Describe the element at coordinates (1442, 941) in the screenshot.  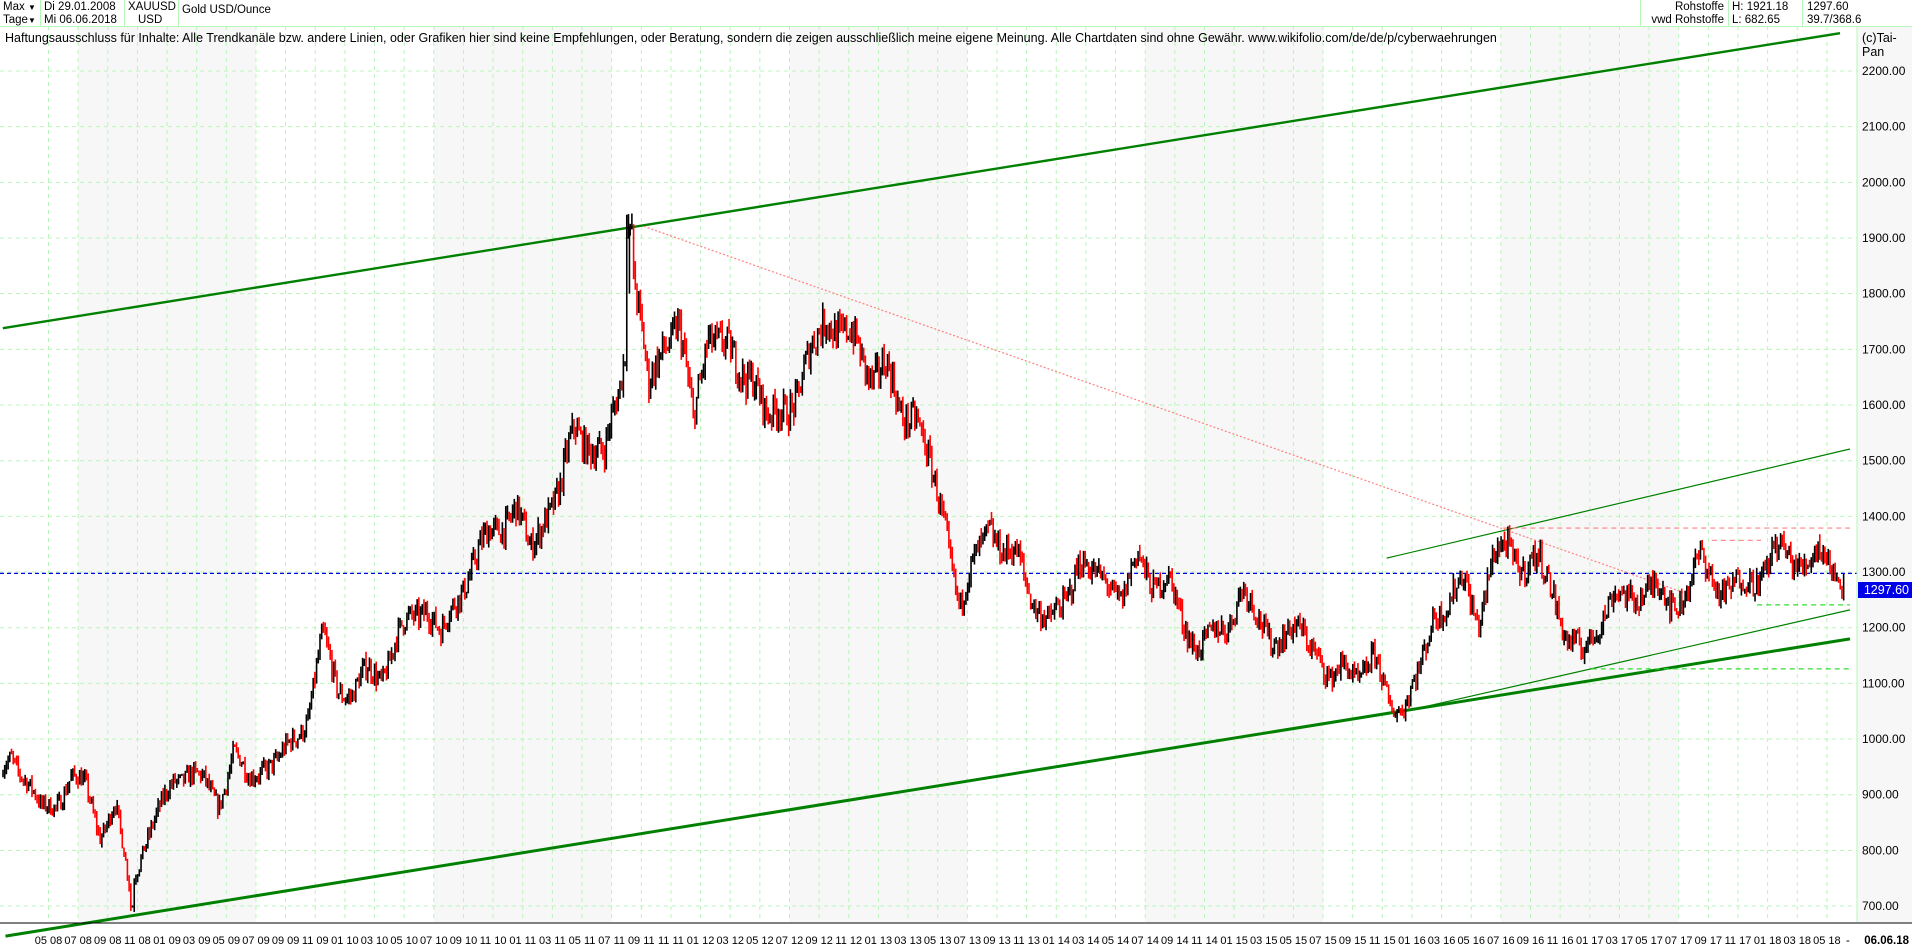
I see `x-tick-label: 03 16` at that location.